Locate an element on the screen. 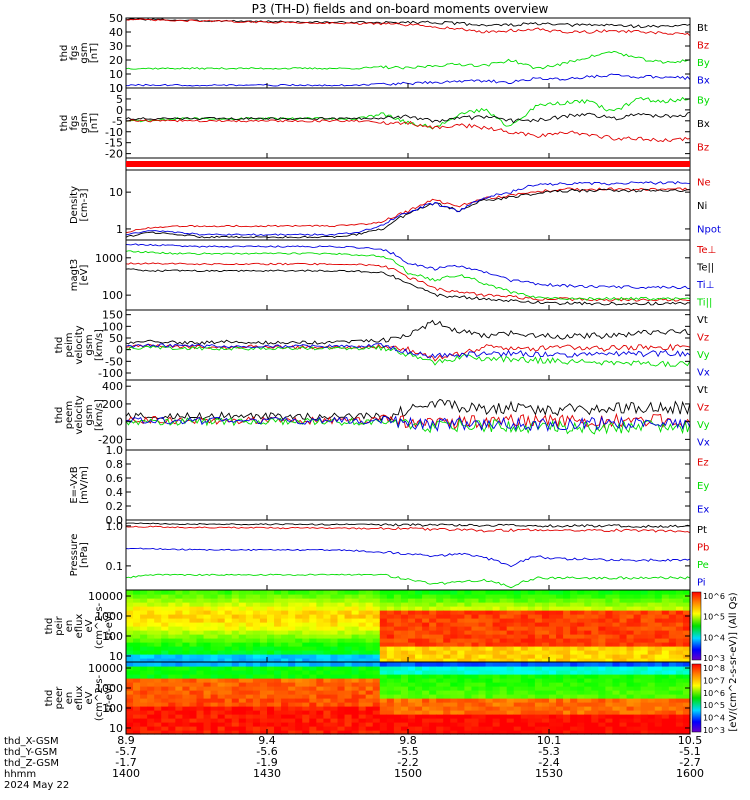 This screenshot has width=750, height=800. colorbar-tick-label: 10^3 is located at coordinates (714, 730).